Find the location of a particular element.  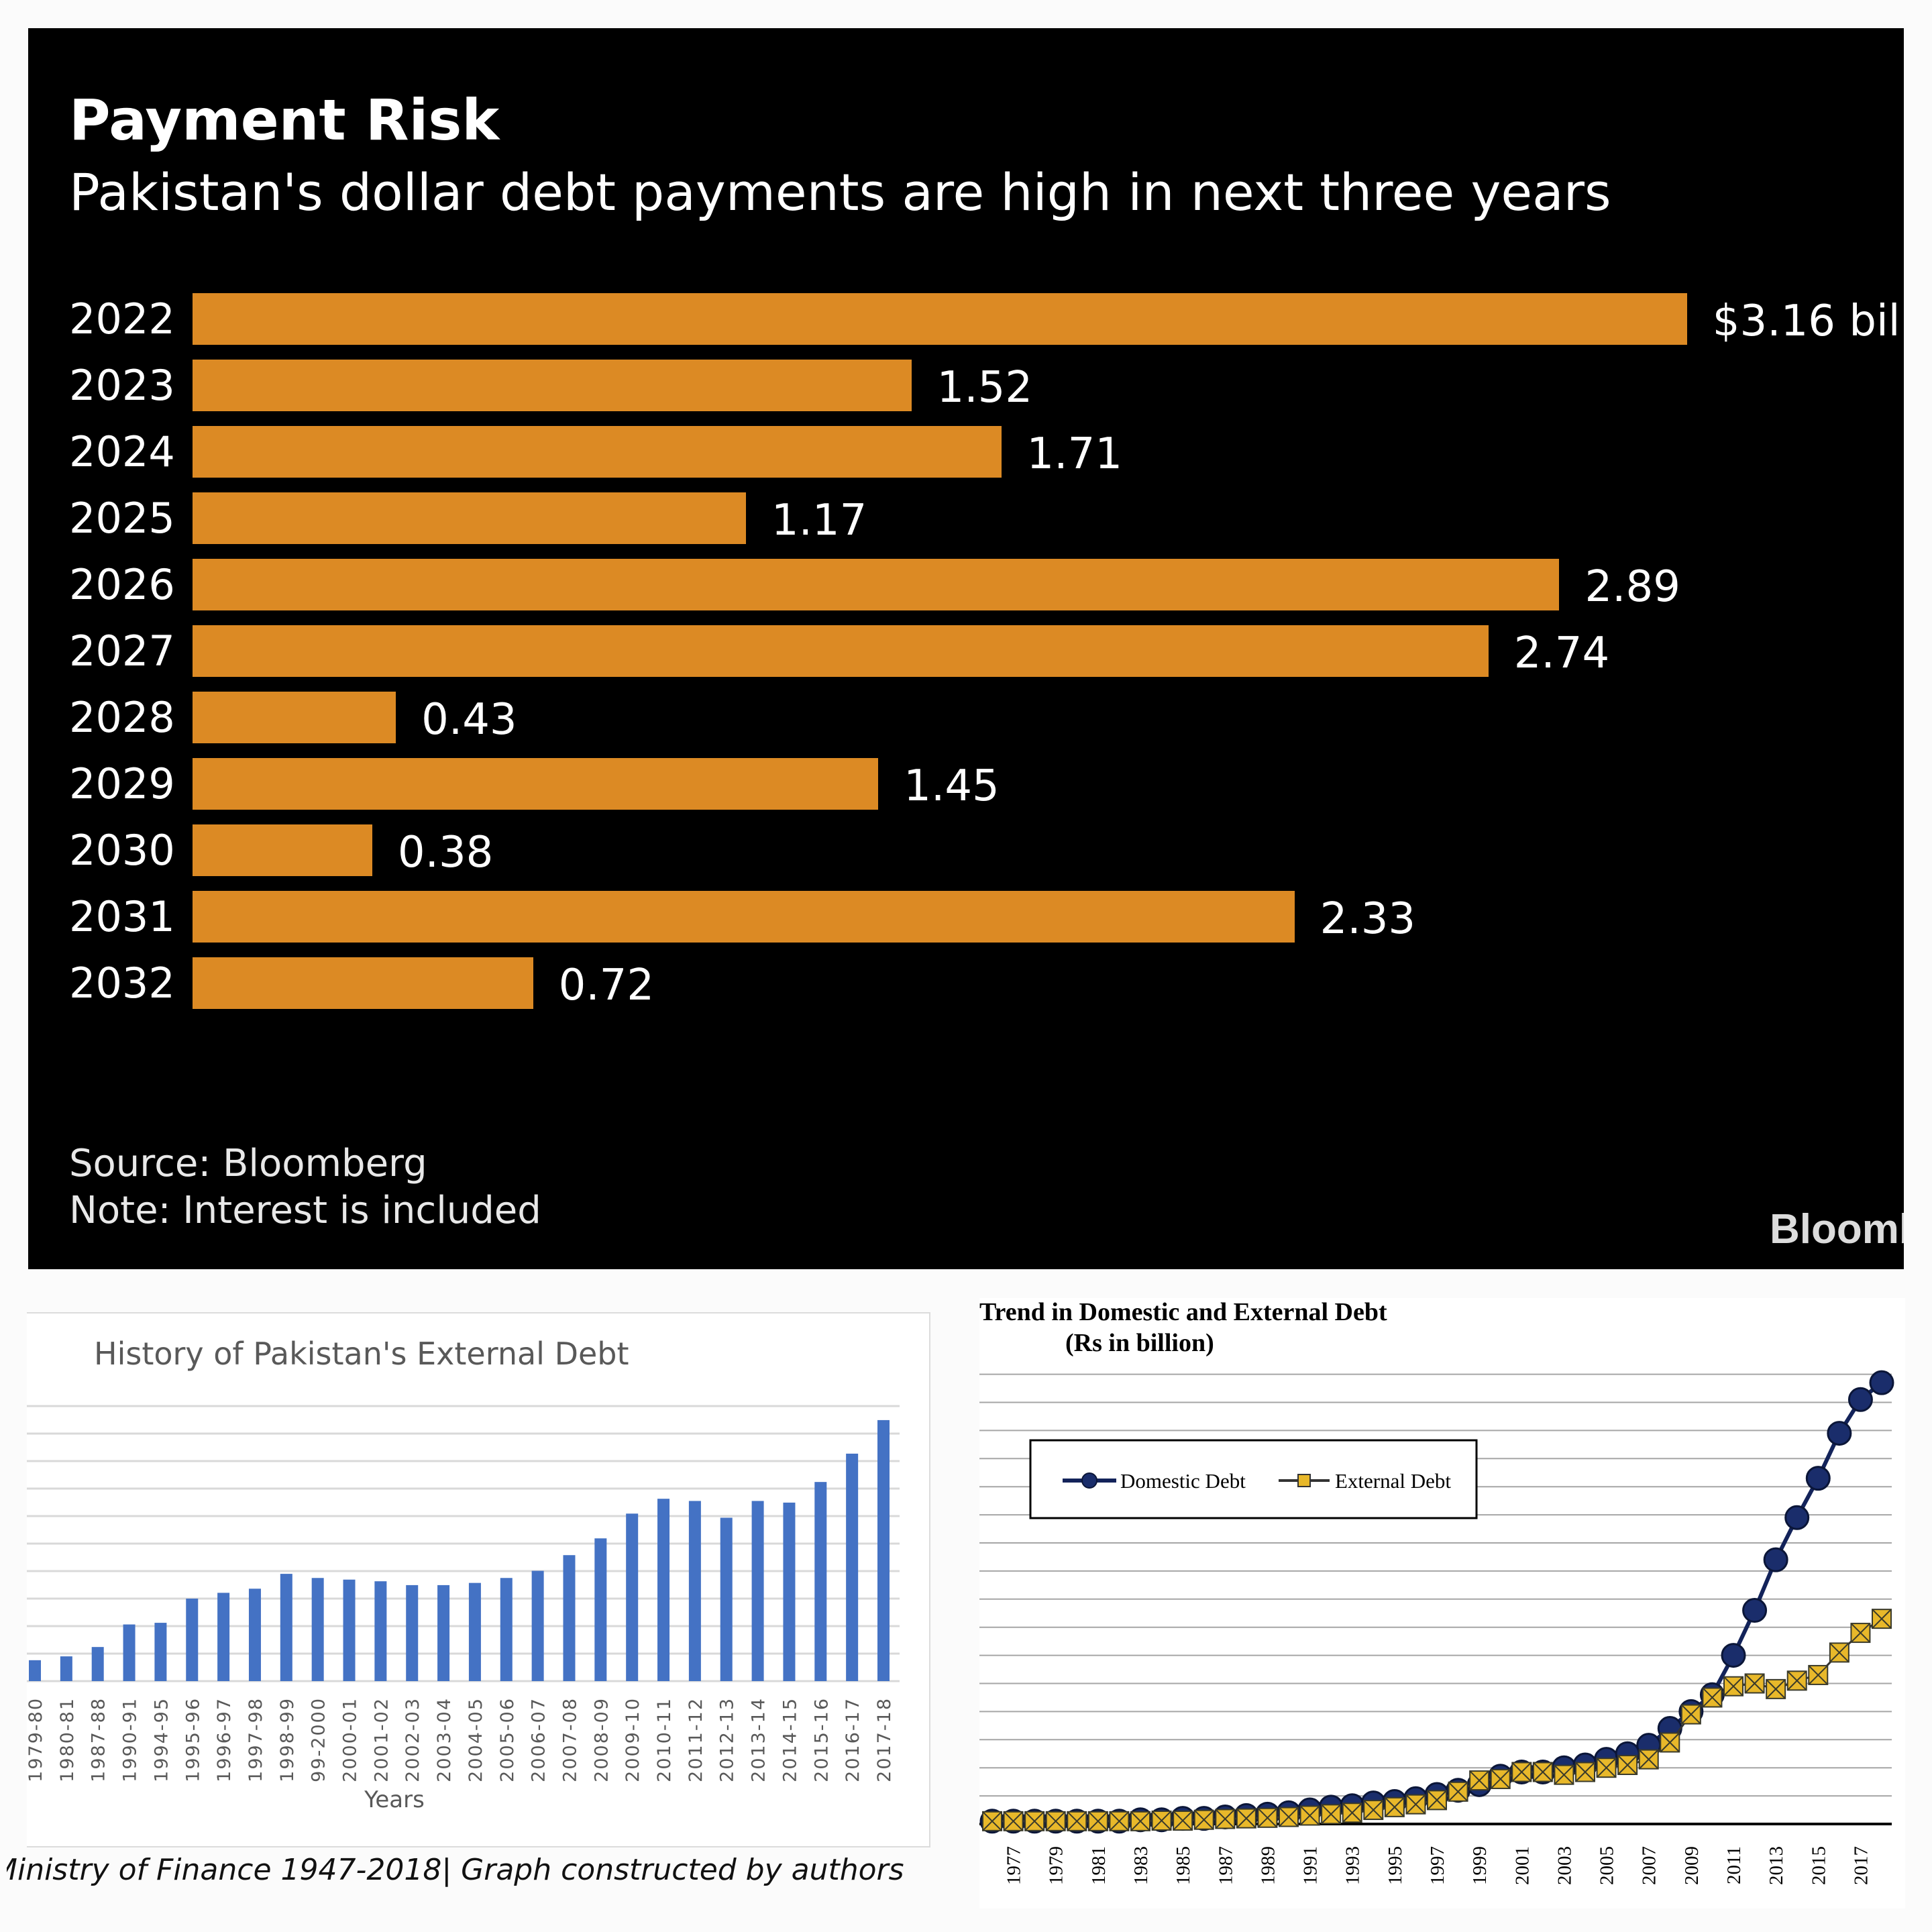

year-label: 2023 is located at coordinates (122, 385).